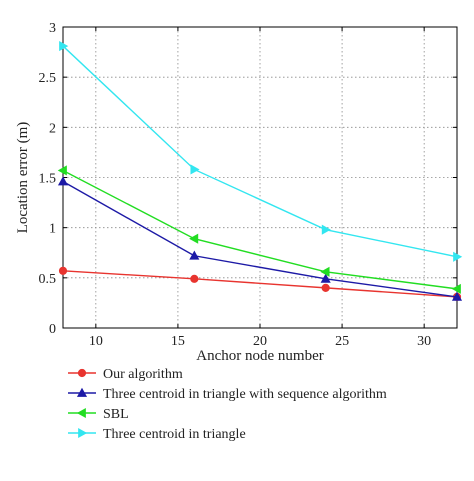 The image size is (474, 481). I want to click on series-line, so click(260, 284).